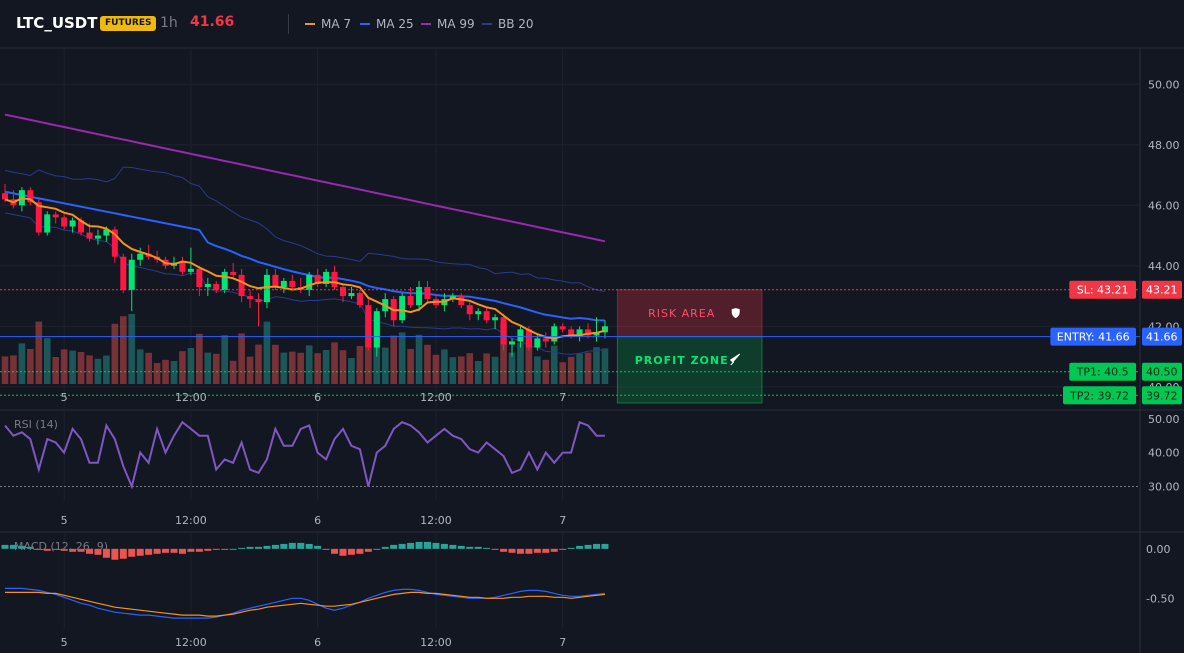 Image resolution: width=1184 pixels, height=653 pixels. I want to click on legend-bb20: BB 20, so click(508, 24).